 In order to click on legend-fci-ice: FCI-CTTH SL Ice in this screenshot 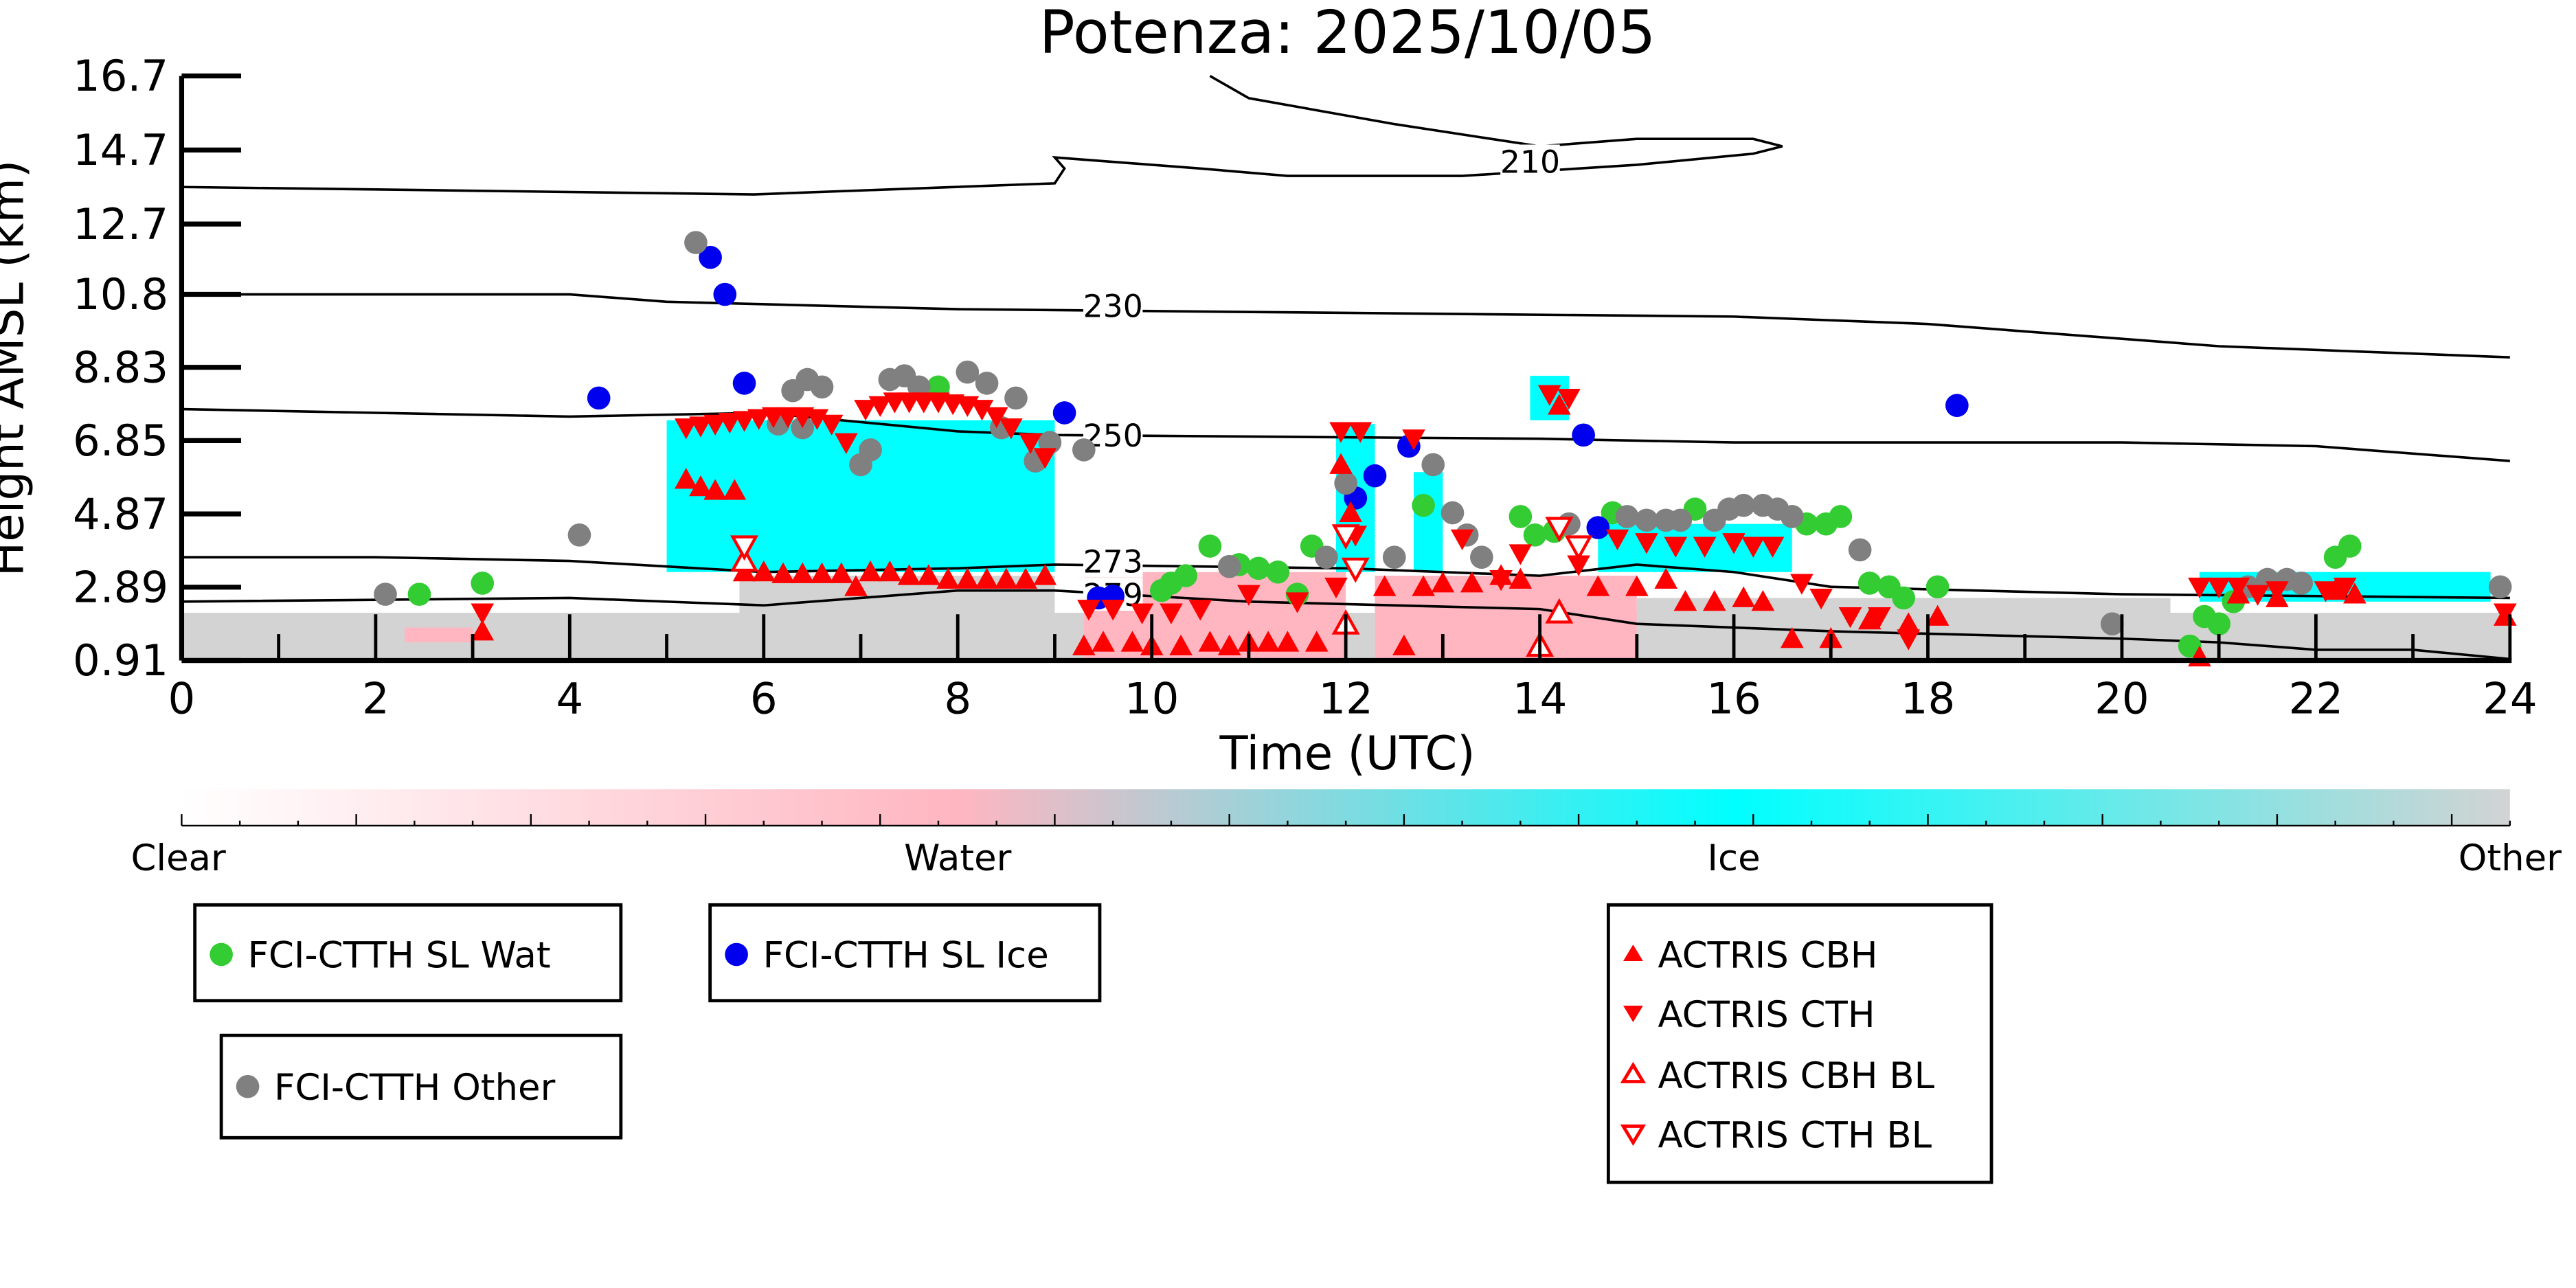, I will do `click(905, 953)`.